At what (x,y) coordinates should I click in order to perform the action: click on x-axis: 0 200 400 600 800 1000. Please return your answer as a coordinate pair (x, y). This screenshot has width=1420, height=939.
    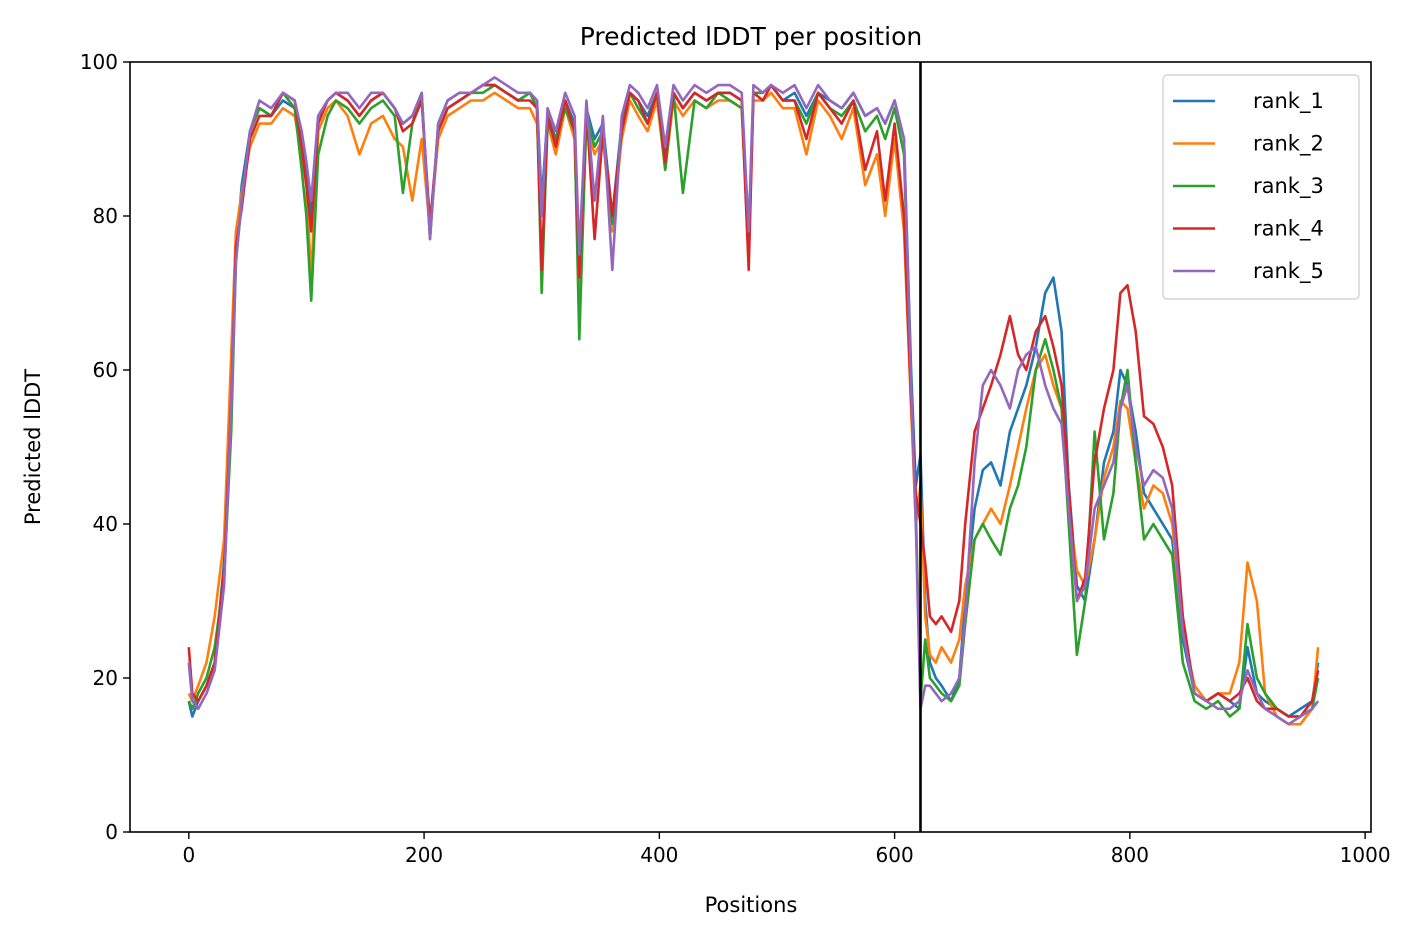
    Looking at the image, I should click on (786, 849).